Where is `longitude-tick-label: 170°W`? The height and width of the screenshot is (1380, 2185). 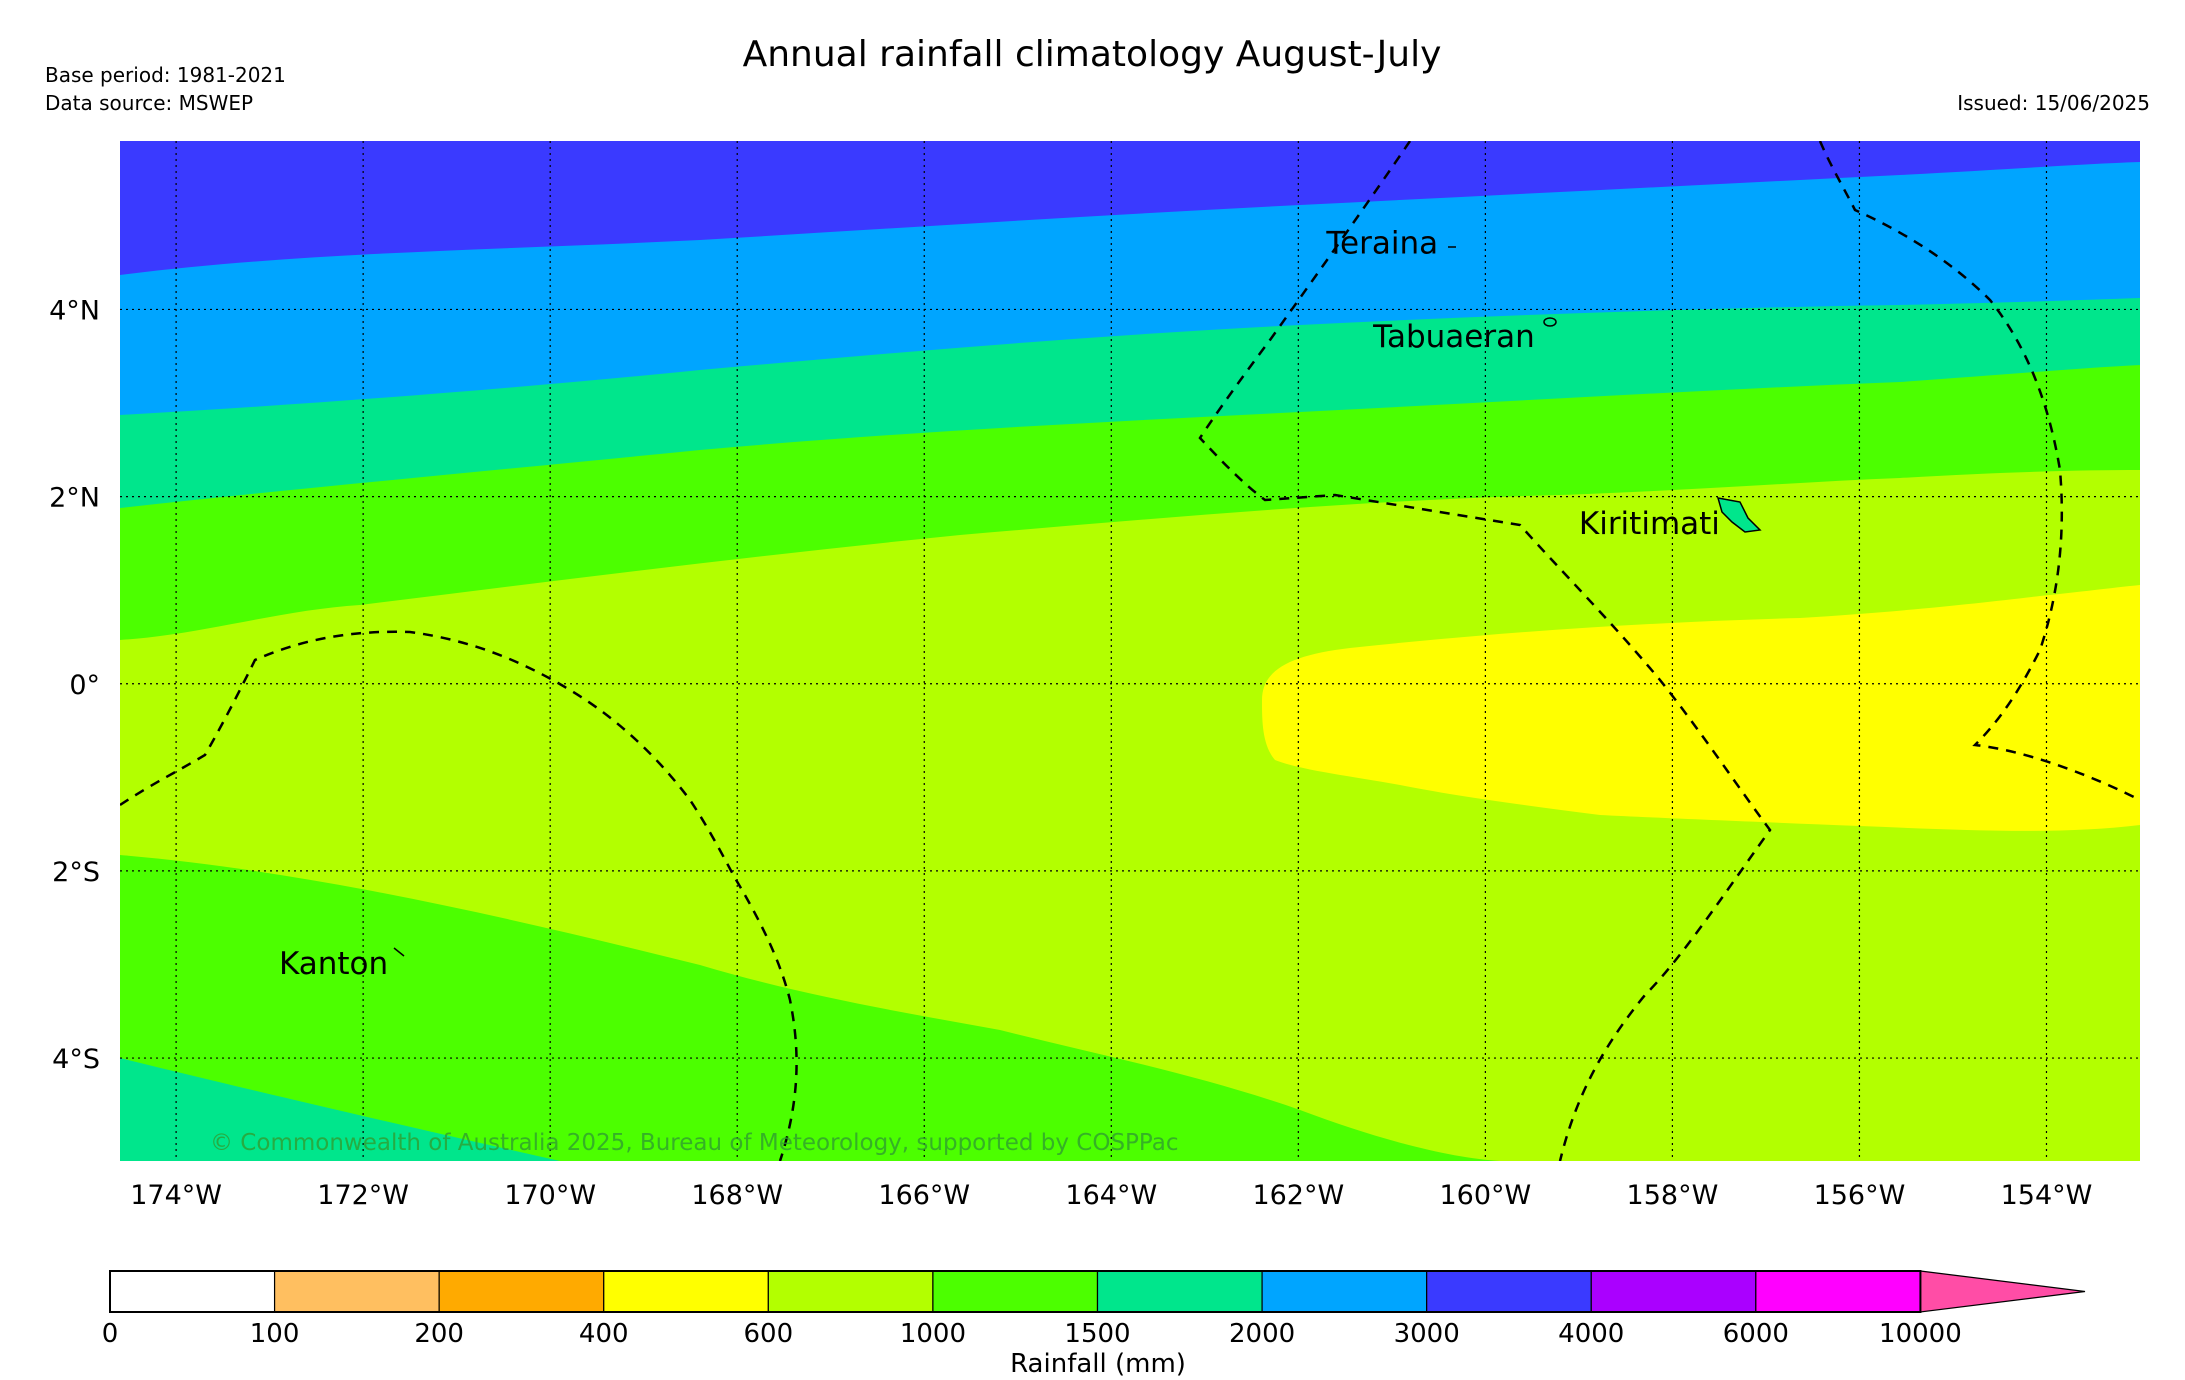
longitude-tick-label: 170°W is located at coordinates (550, 1195).